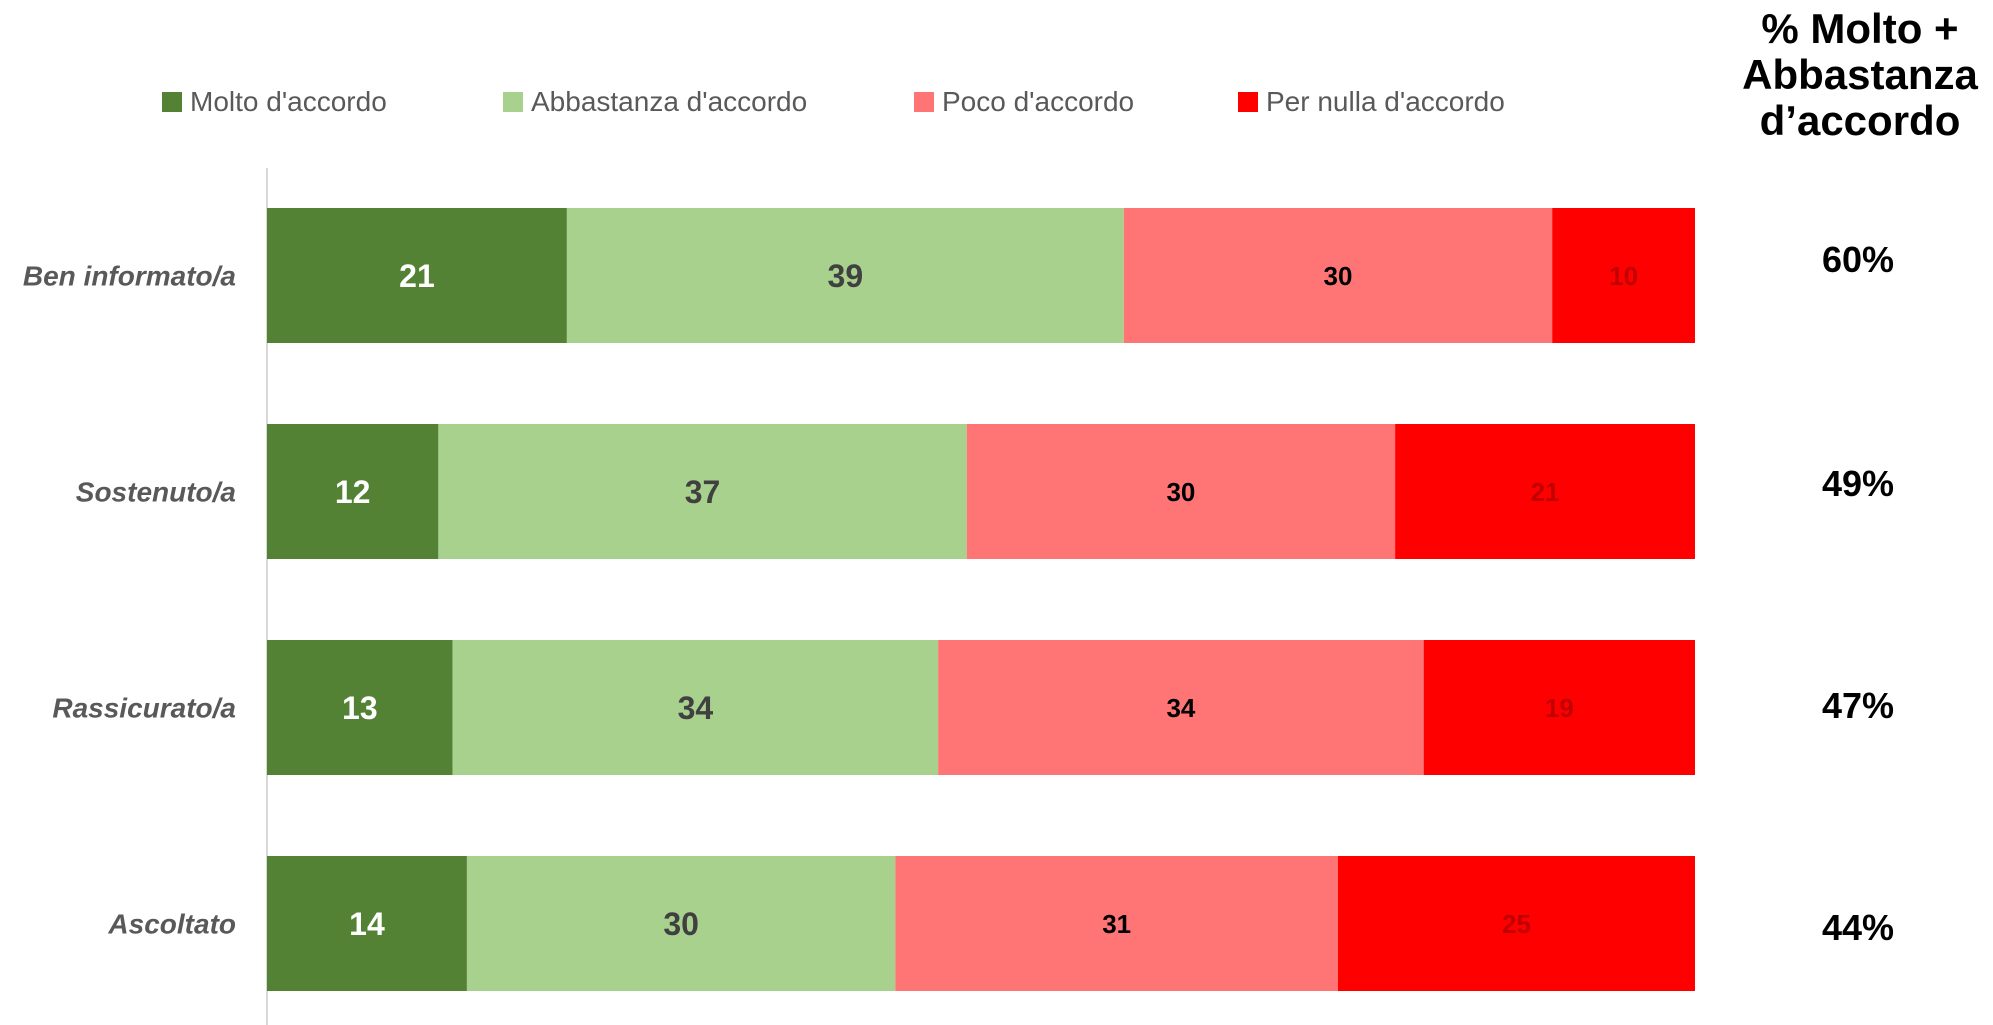 Image resolution: width=1993 pixels, height=1025 pixels. What do you see at coordinates (1860, 74) in the screenshot?
I see `summary-column-header: % Molto + Abbastanza d’accordo` at bounding box center [1860, 74].